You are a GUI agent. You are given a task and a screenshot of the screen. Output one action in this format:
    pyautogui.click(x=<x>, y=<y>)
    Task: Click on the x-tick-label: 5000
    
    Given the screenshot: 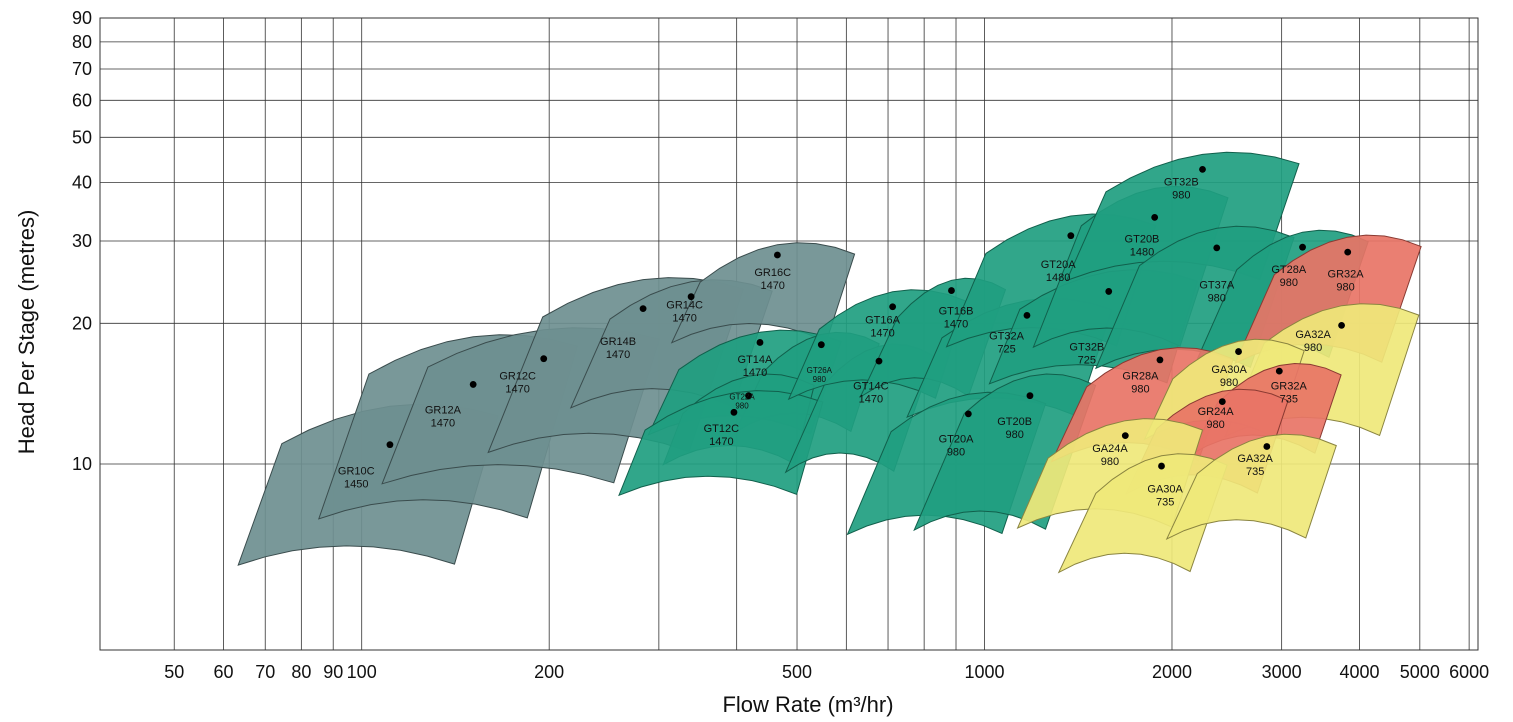 What is the action you would take?
    pyautogui.click(x=1420, y=672)
    